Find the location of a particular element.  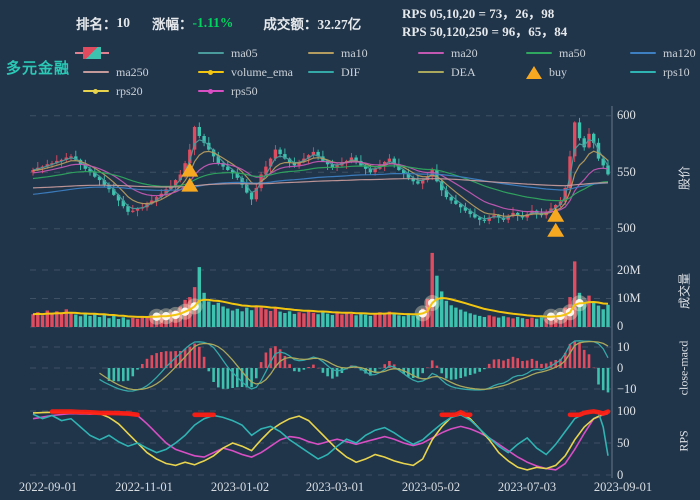

ma120-line-swatch is located at coordinates (643, 53).